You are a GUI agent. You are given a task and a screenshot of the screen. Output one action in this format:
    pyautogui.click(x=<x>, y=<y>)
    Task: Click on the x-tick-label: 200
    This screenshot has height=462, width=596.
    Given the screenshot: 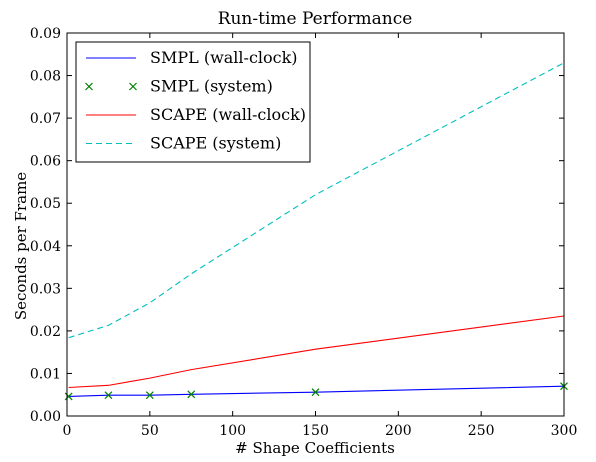 What is the action you would take?
    pyautogui.click(x=398, y=431)
    